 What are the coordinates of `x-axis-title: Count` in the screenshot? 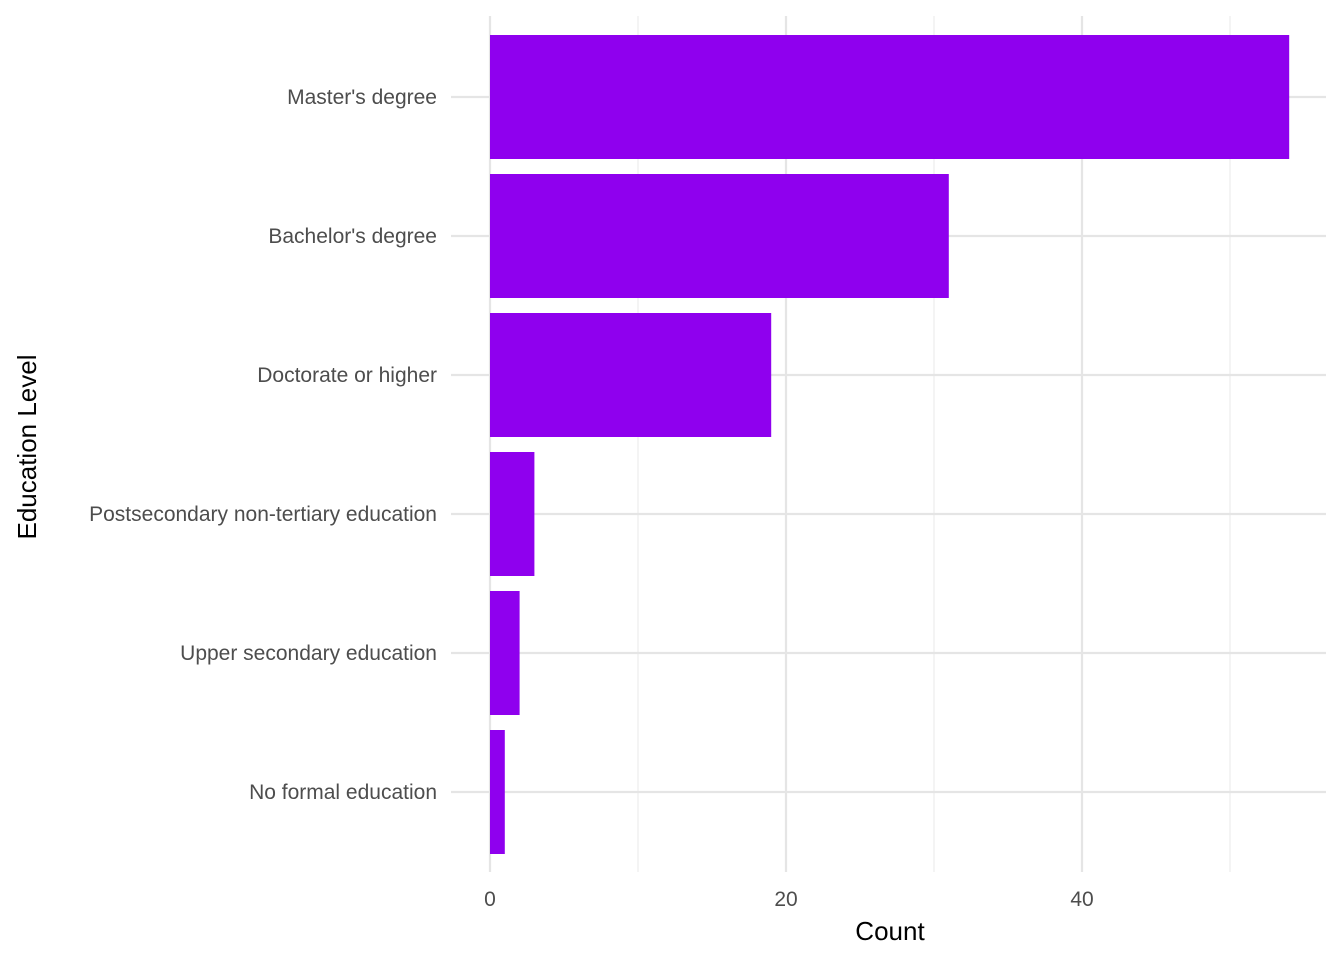 It's located at (890, 931).